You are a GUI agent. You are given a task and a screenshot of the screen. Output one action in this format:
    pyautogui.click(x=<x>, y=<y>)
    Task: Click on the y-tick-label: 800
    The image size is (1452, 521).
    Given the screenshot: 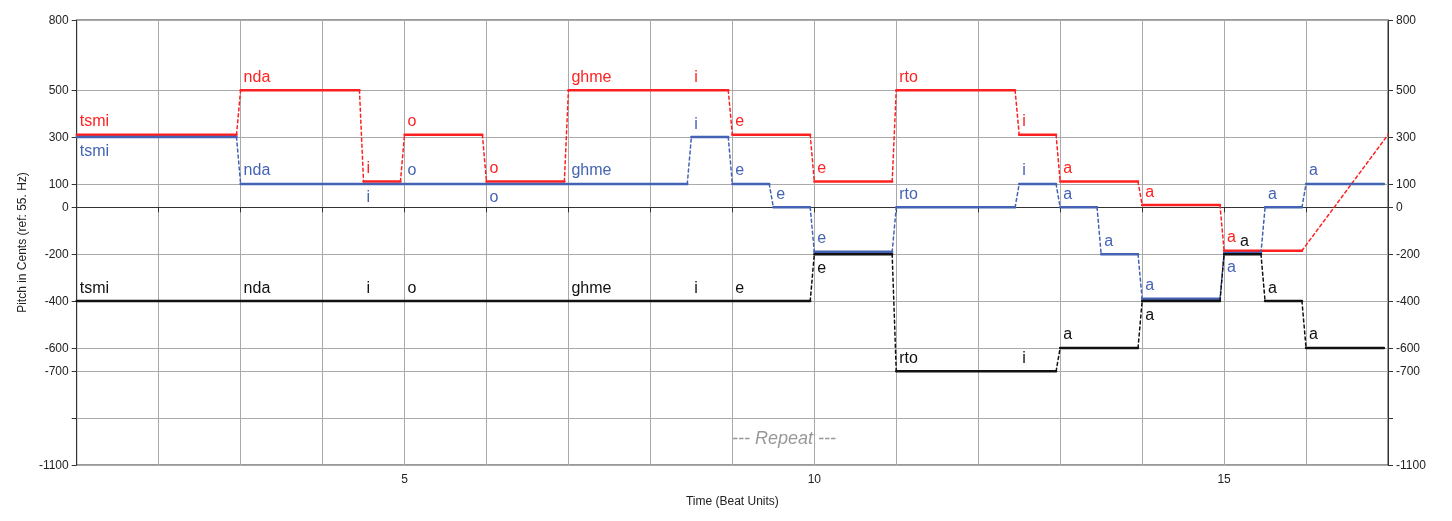 What is the action you would take?
    pyautogui.click(x=59, y=20)
    